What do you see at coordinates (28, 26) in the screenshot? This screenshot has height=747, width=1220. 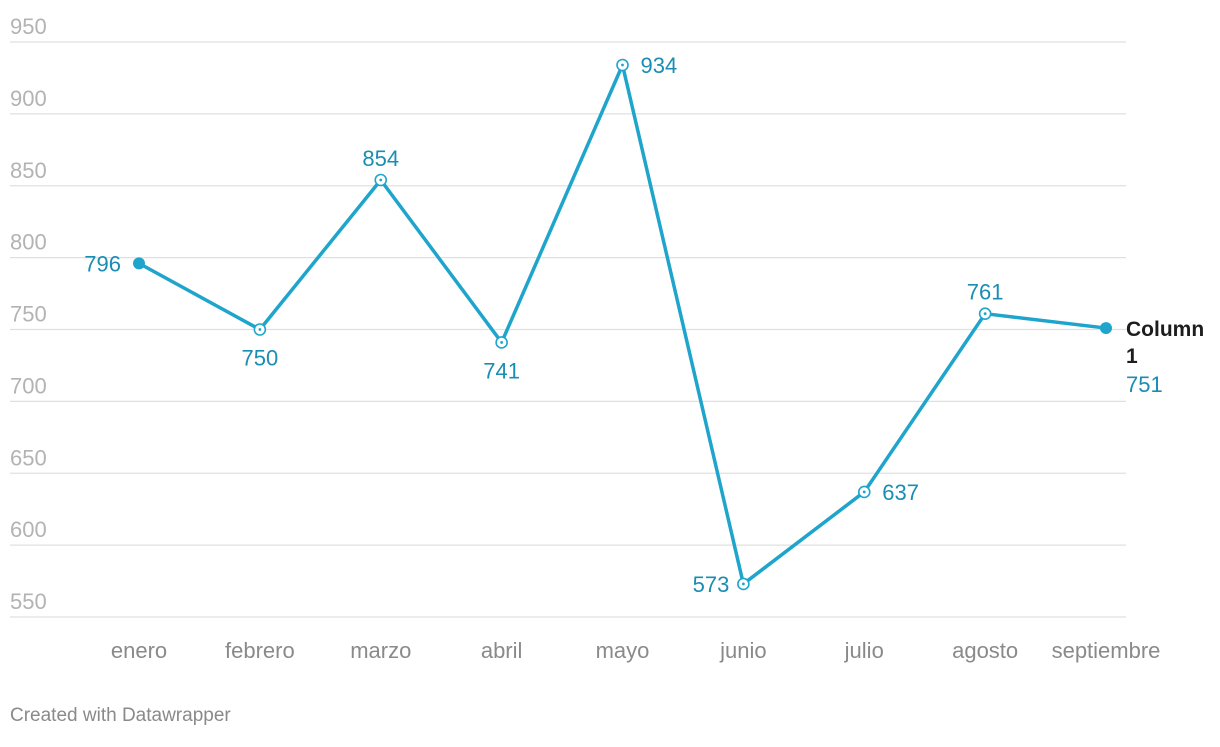 I see `y-tick-label-950: 950` at bounding box center [28, 26].